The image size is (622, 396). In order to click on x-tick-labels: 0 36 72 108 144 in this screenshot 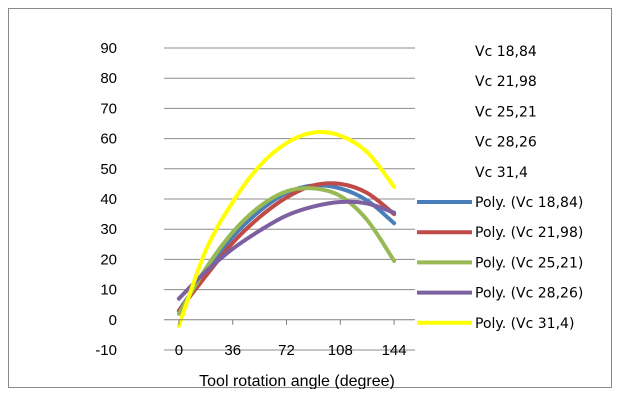, I will do `click(291, 350)`.